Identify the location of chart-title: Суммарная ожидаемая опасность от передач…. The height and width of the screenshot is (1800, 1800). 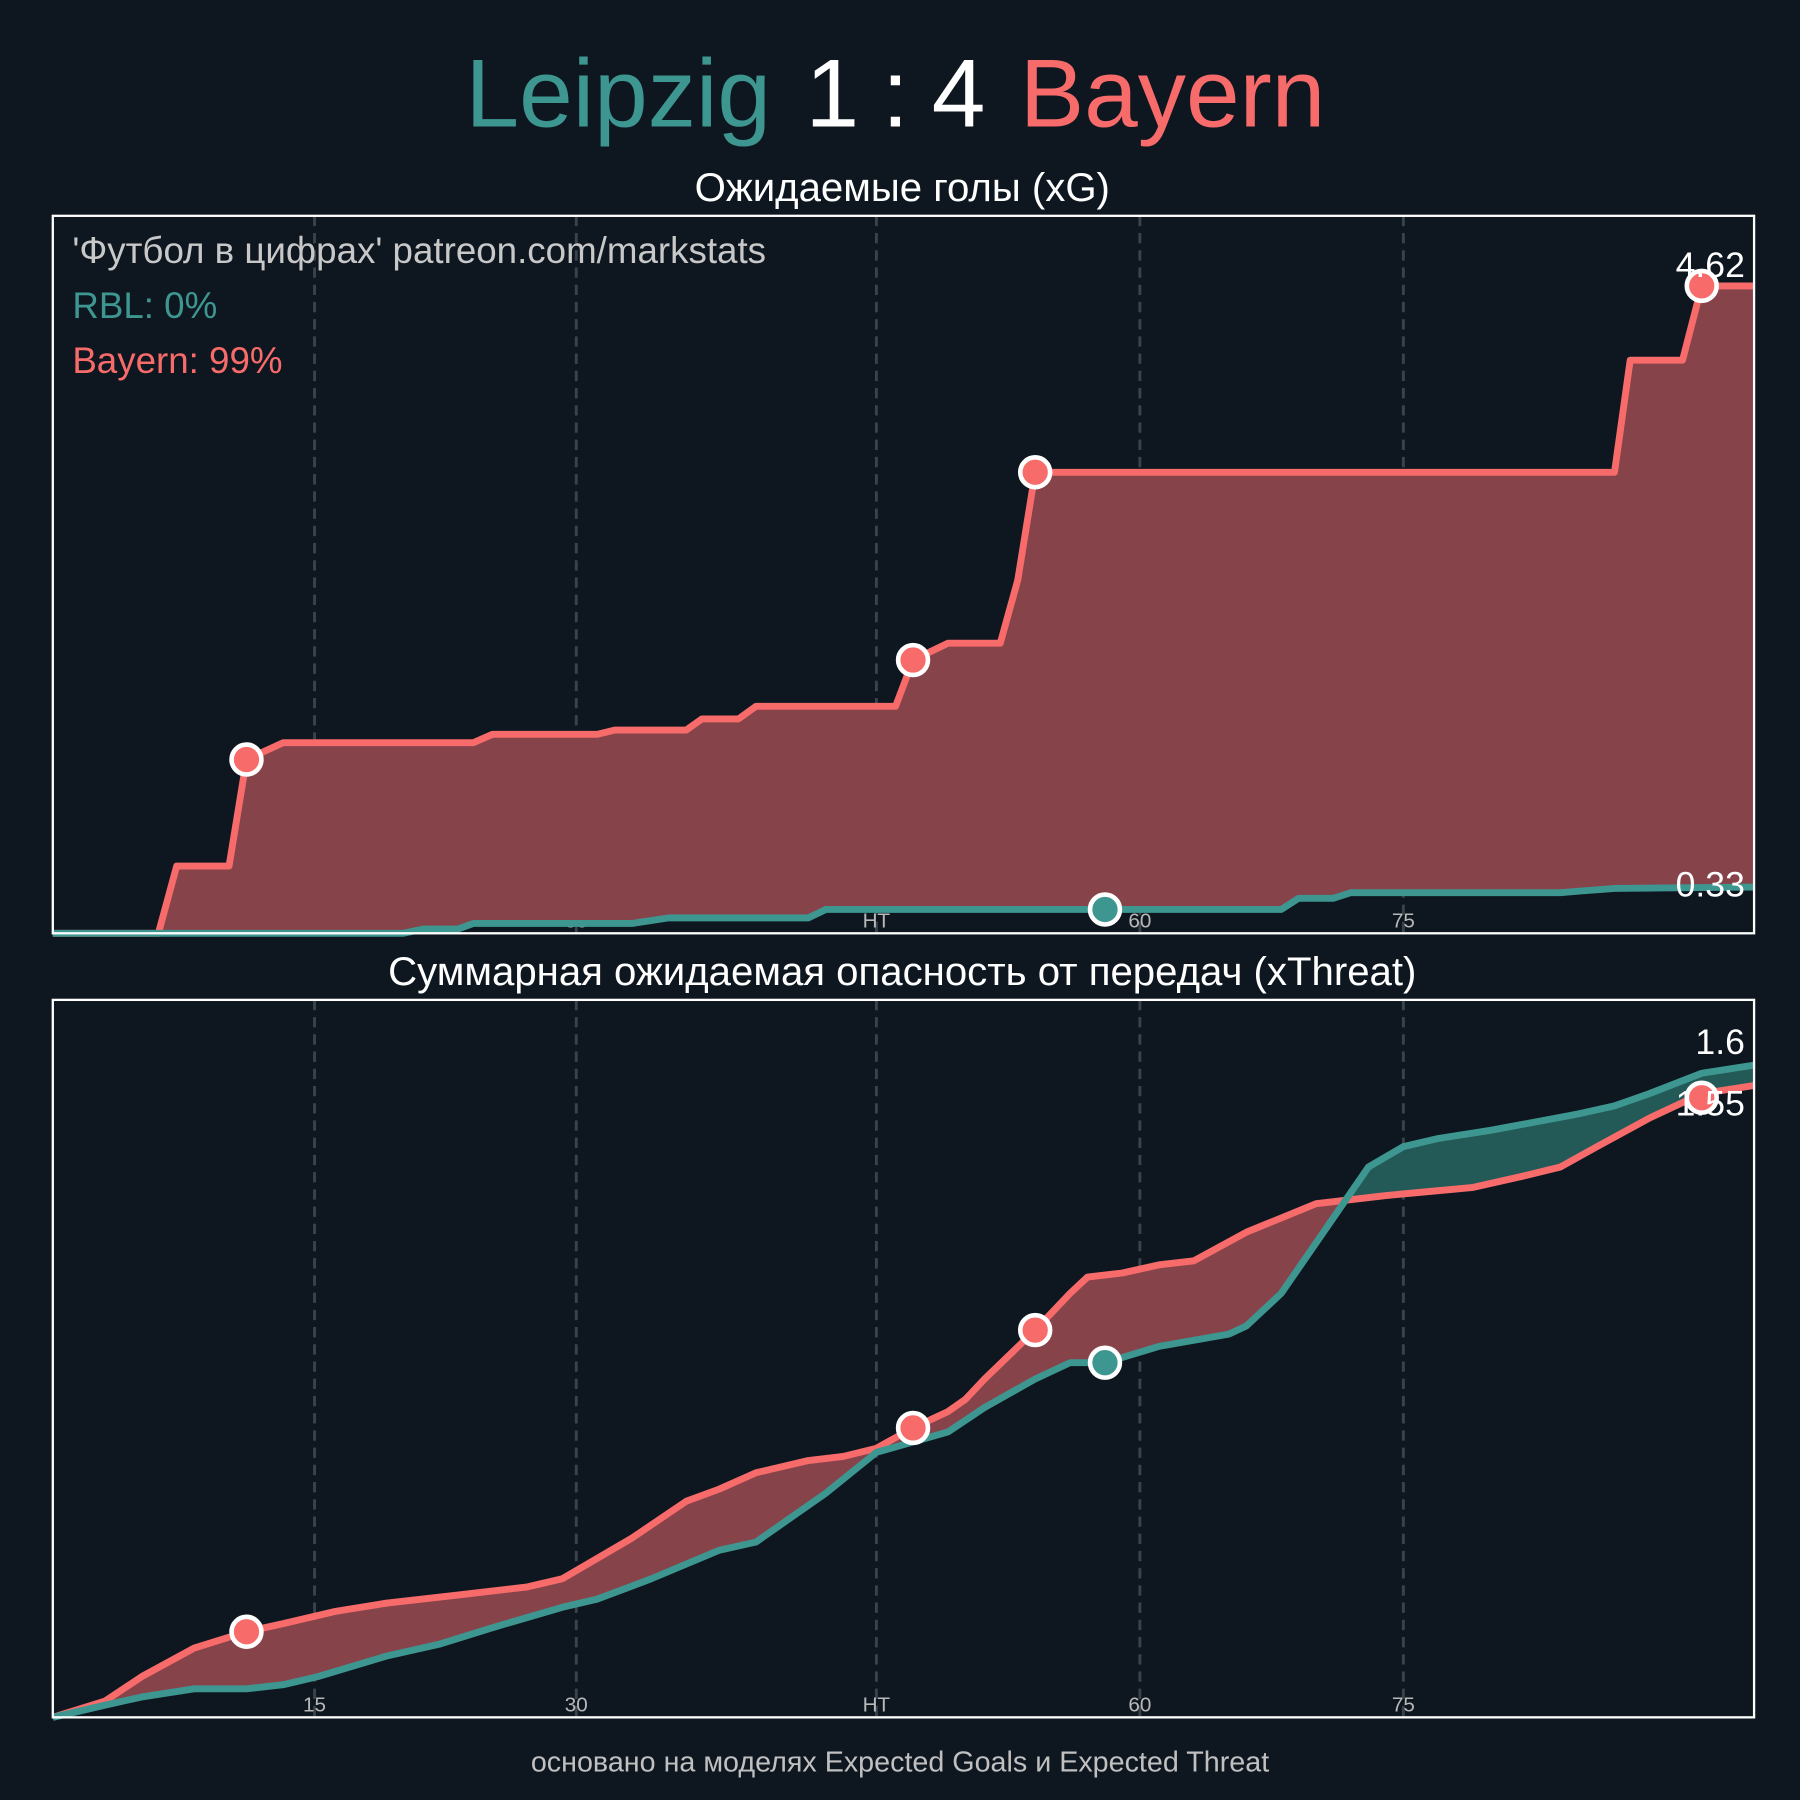
(902, 971).